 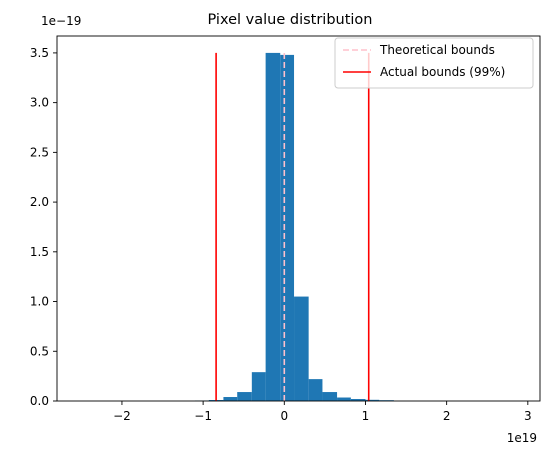 What do you see at coordinates (122, 416) in the screenshot?
I see `x-tick-label-0: −2` at bounding box center [122, 416].